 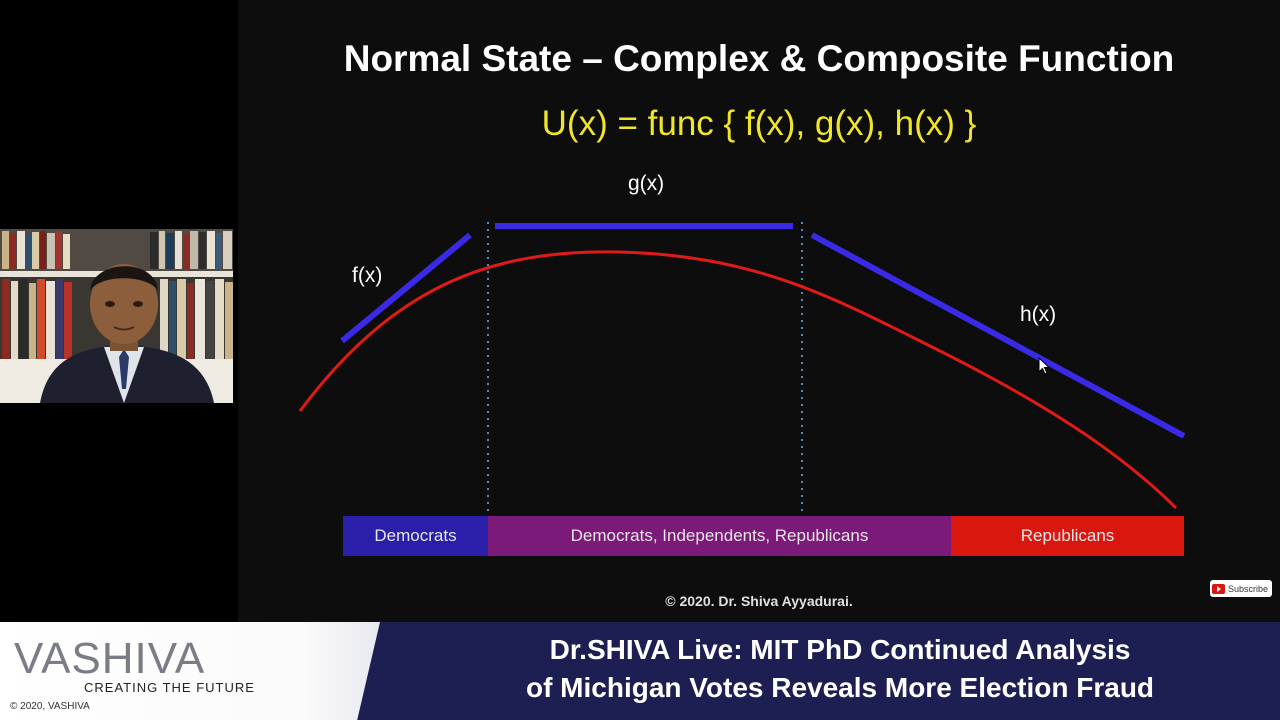 I want to click on logo-tagline: CREATING THE FUTURE, so click(x=169, y=687).